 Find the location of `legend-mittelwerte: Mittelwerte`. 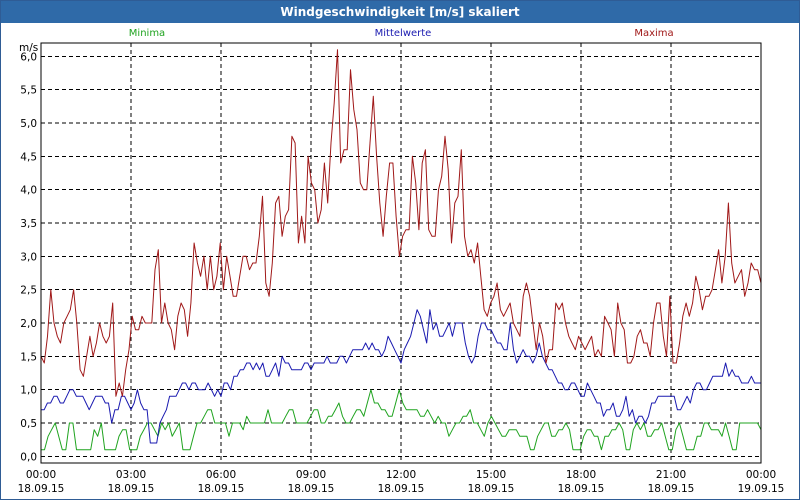

legend-mittelwerte: Mittelwerte is located at coordinates (403, 33).